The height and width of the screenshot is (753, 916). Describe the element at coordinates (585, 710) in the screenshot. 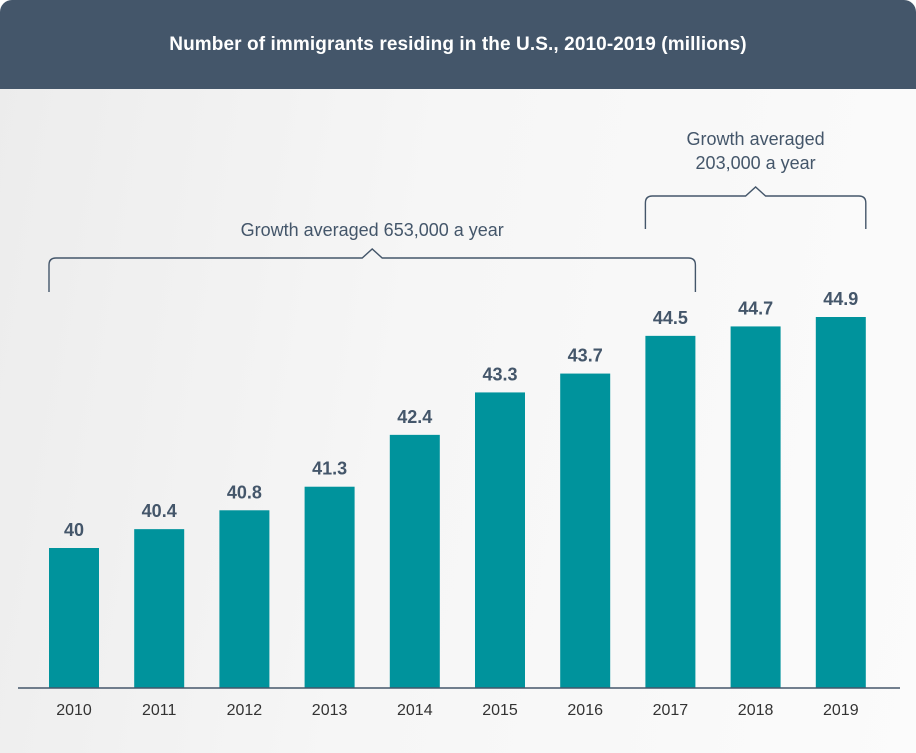

I see `x-tick-2016: 2016` at that location.